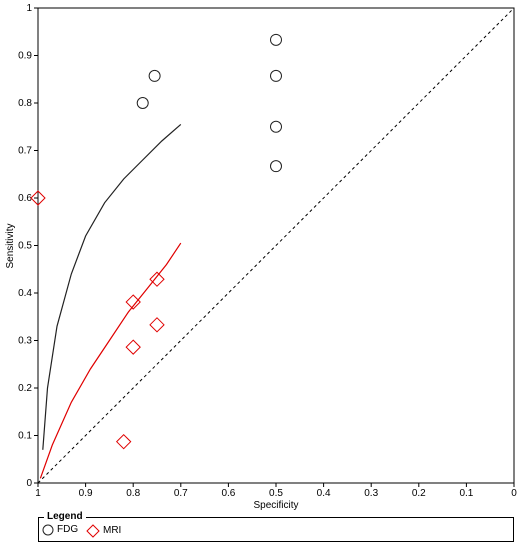 This screenshot has width=522, height=550. I want to click on x-tick-label: 0.2, so click(419, 493).